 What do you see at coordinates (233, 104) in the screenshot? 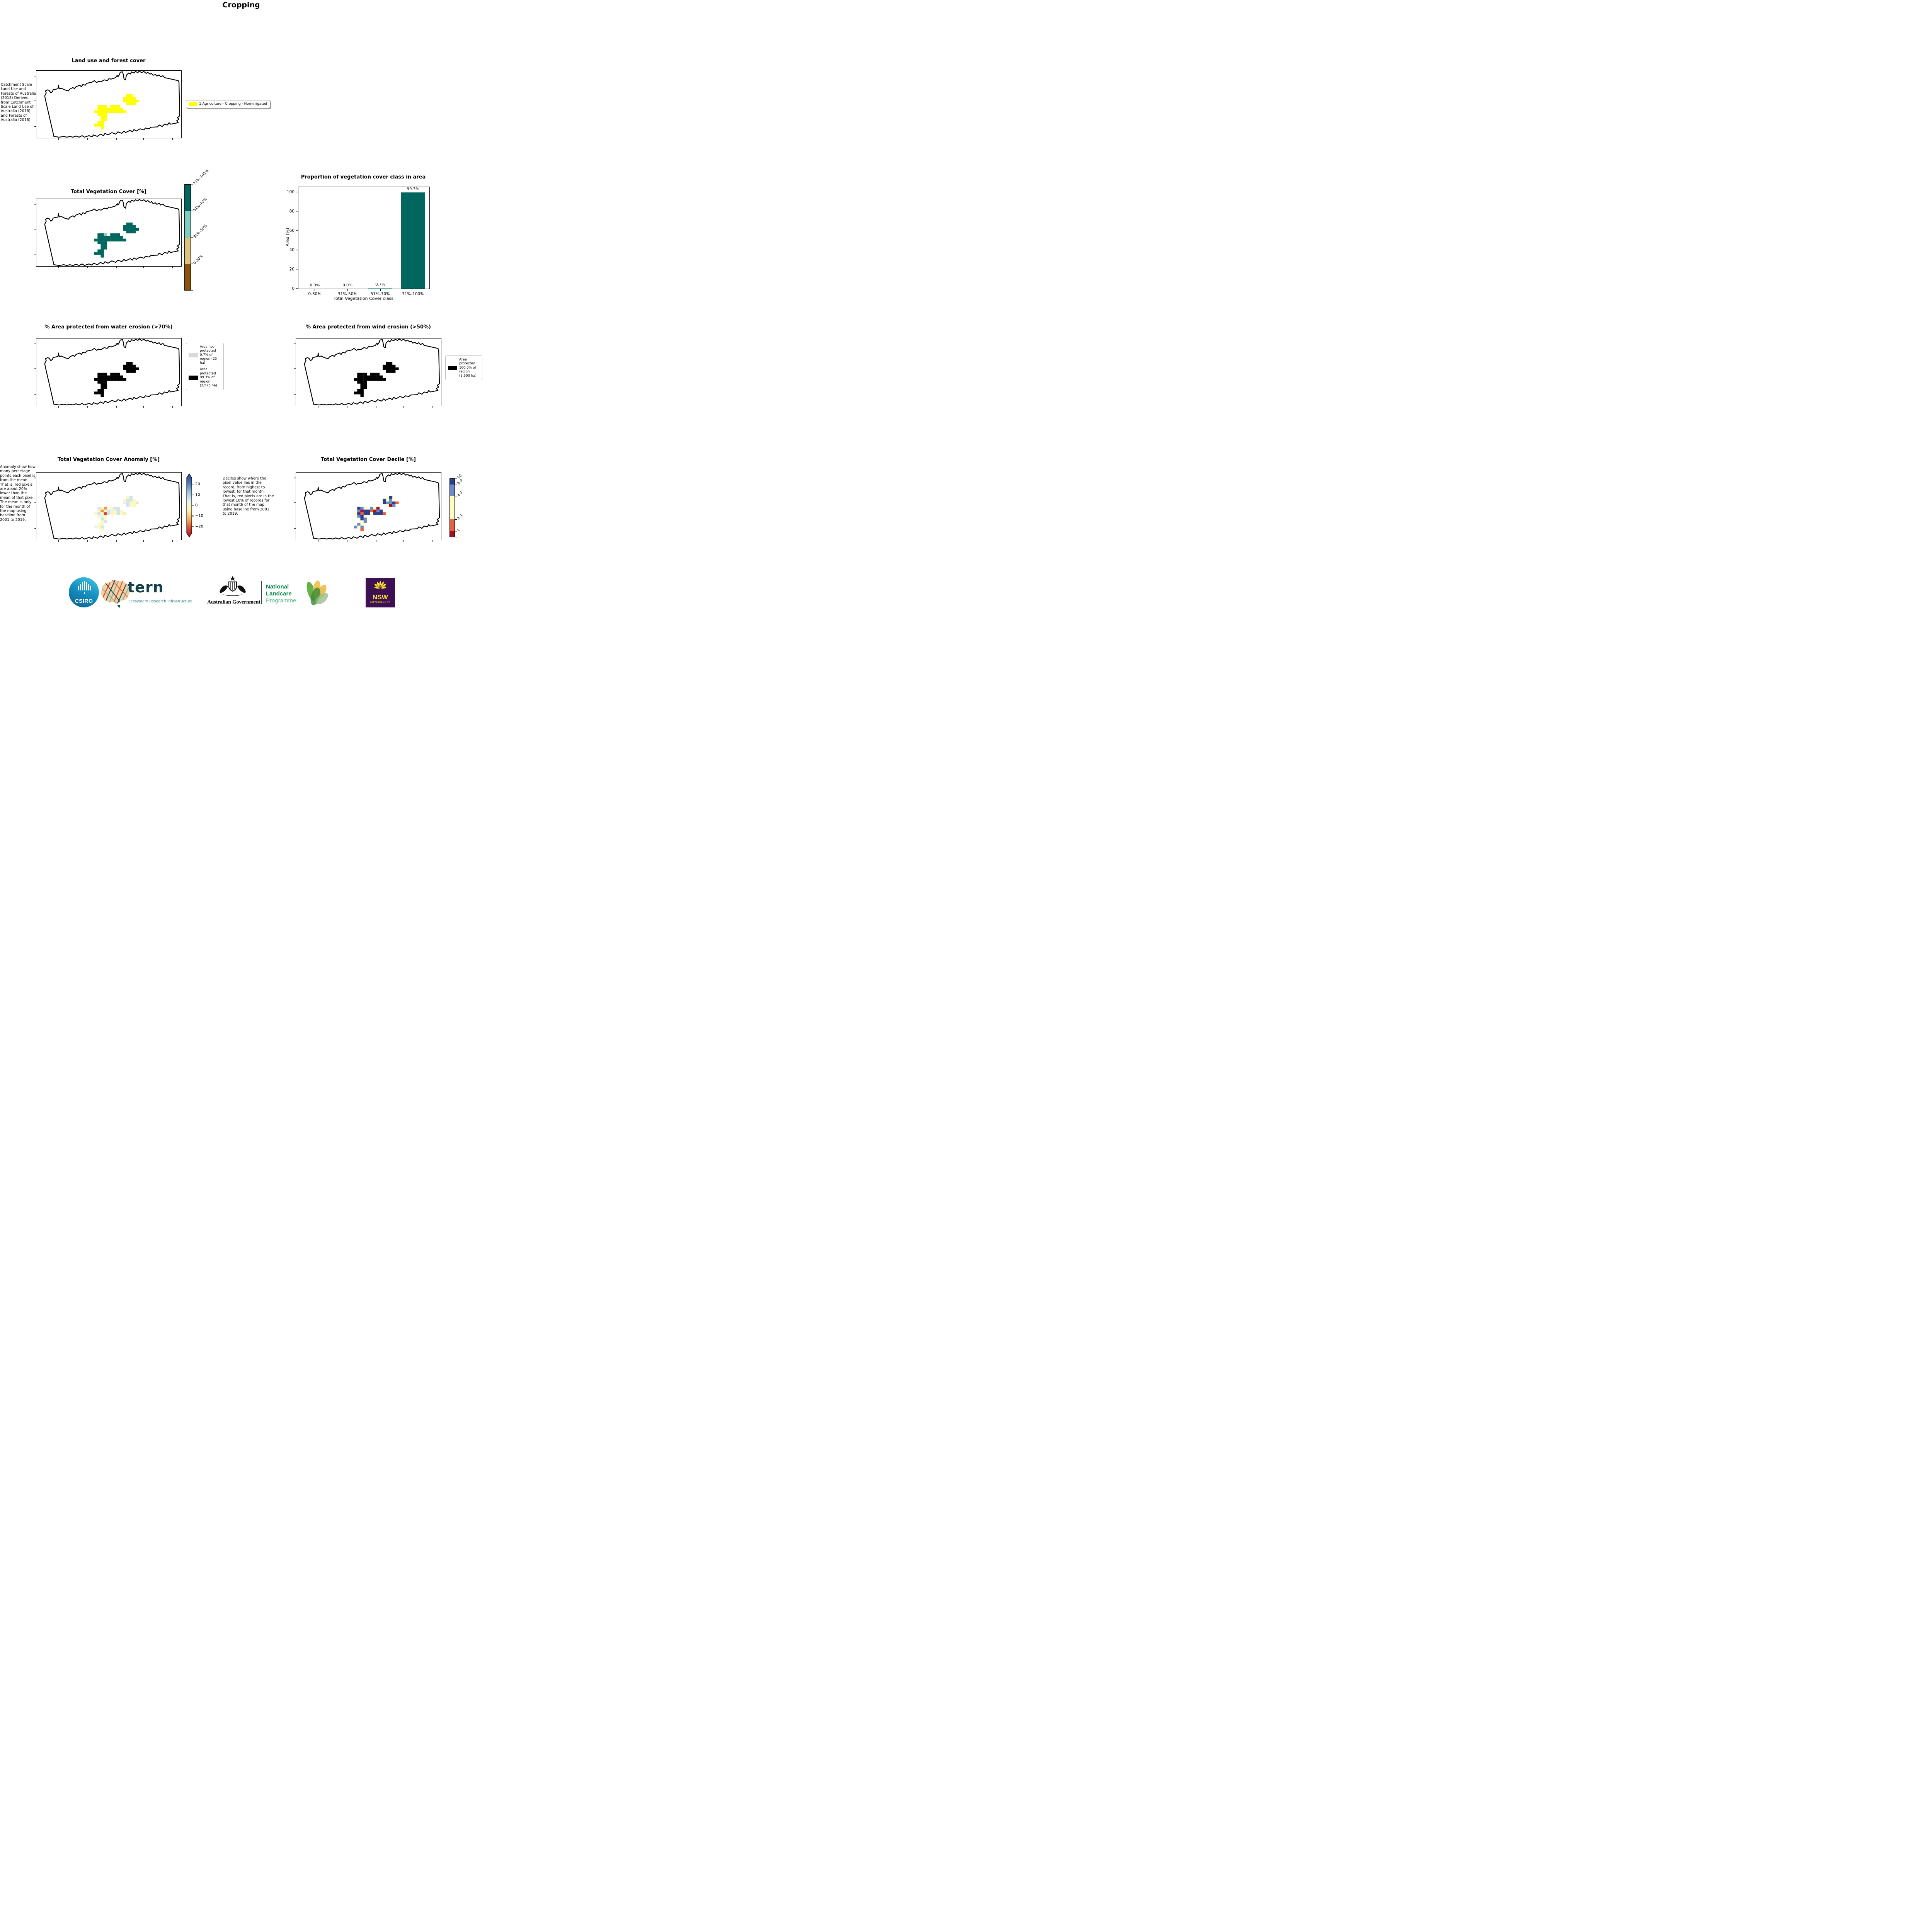
I see `landuse-legend-label: 1 Agriculture - Cropping - Non-irrigated` at bounding box center [233, 104].